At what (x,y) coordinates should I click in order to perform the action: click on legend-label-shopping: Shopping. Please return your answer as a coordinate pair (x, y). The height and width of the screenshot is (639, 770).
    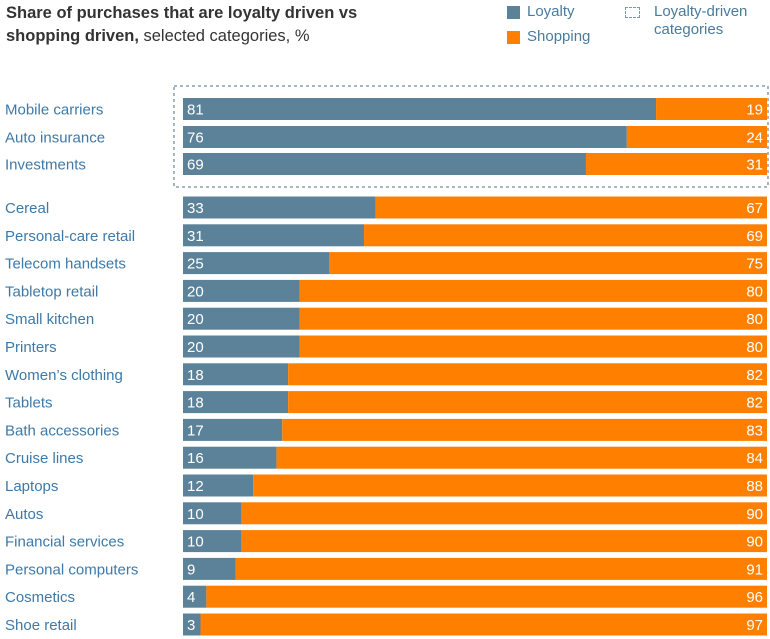
    Looking at the image, I should click on (559, 36).